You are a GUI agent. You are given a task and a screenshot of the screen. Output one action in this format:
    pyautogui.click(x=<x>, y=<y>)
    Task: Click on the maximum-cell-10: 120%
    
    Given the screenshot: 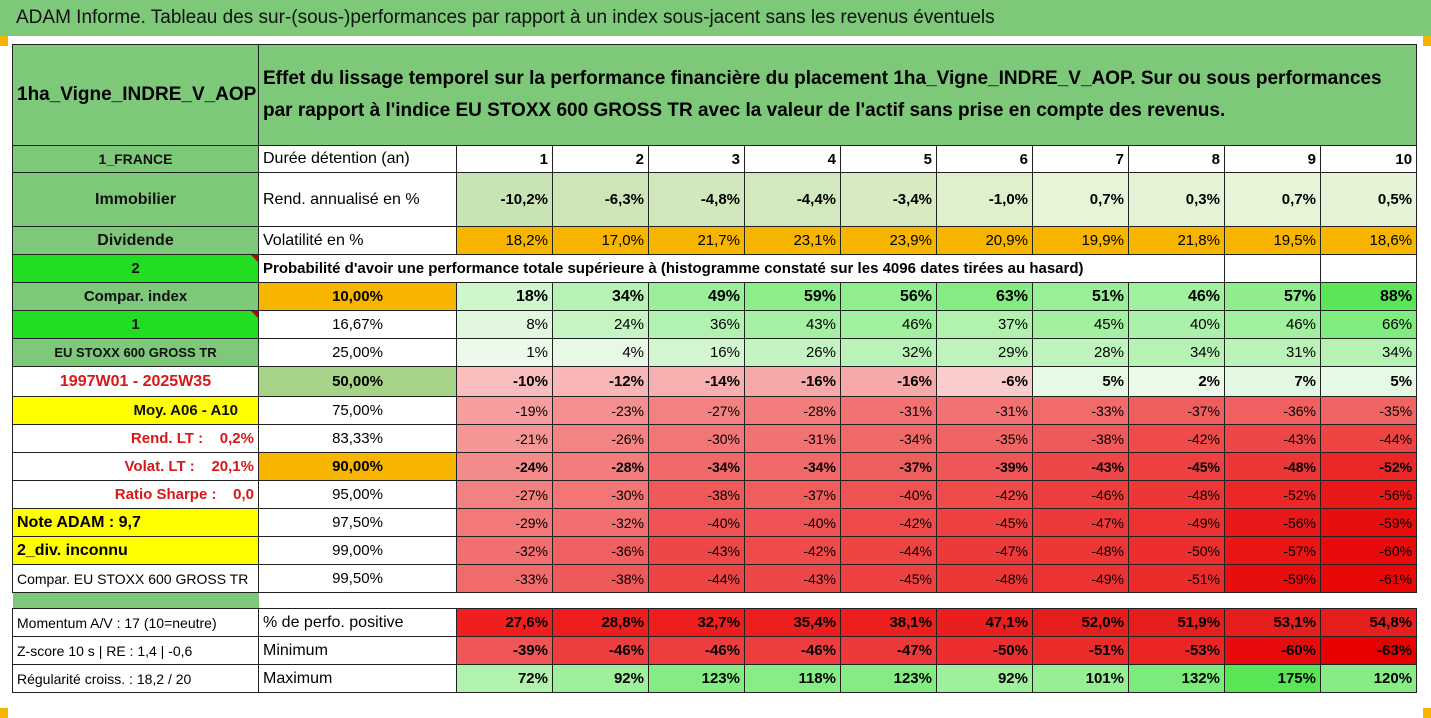 What is the action you would take?
    pyautogui.click(x=1368, y=678)
    